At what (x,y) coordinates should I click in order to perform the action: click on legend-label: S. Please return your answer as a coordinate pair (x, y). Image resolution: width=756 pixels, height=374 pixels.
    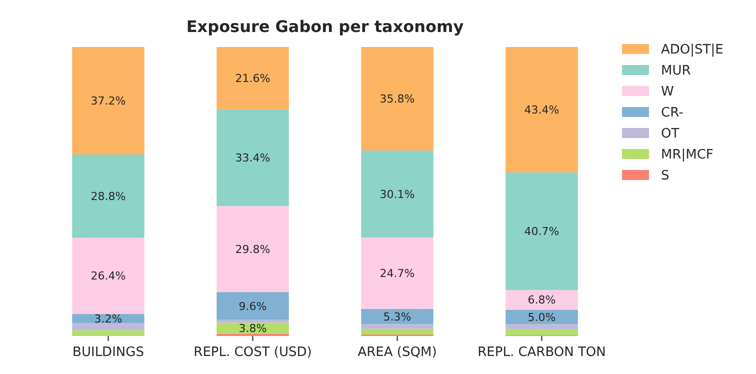
    Looking at the image, I should click on (665, 176).